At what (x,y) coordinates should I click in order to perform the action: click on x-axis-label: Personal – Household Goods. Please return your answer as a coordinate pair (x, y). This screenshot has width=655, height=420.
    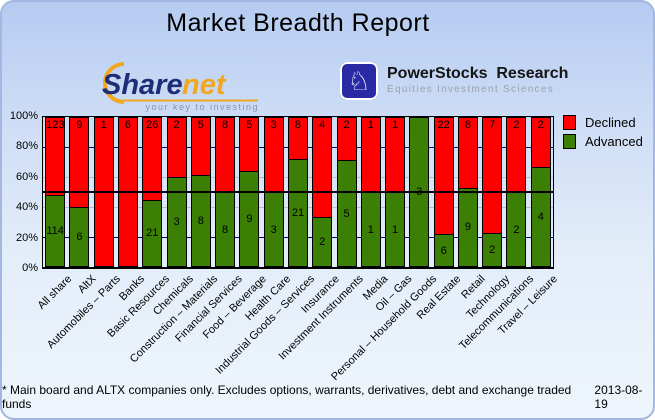
    Looking at the image, I should click on (383, 328).